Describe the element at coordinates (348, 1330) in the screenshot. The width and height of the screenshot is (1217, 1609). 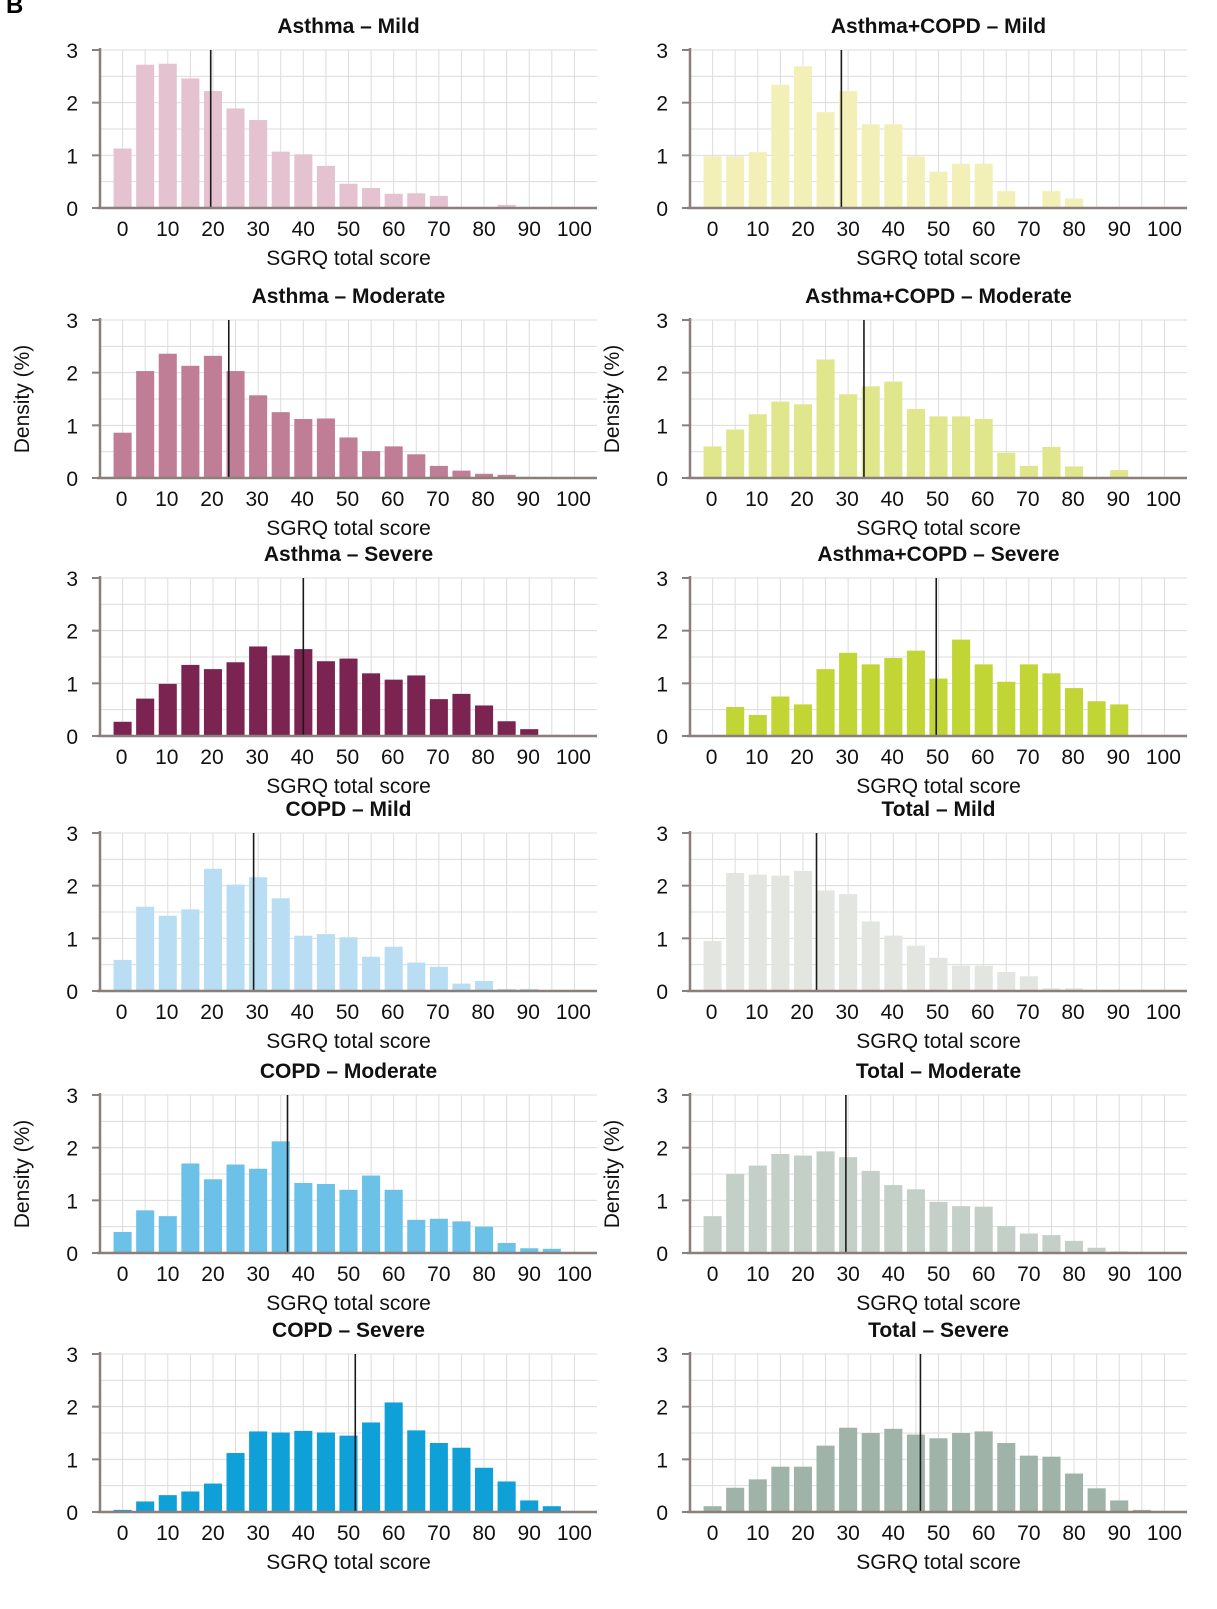
I see `chart-title: COPD – Severe` at that location.